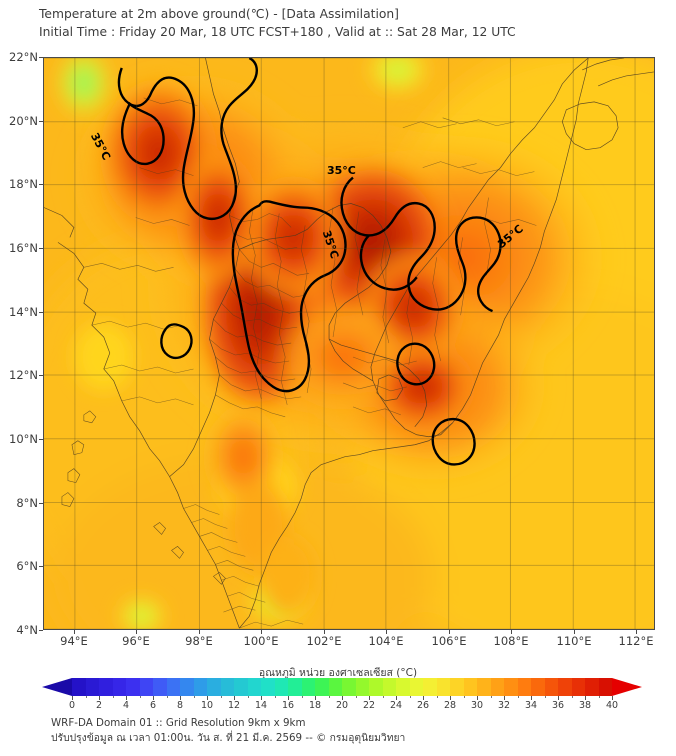 The width and height of the screenshot is (676, 756). Describe the element at coordinates (636, 641) in the screenshot. I see `lon-label-112e: 112°E` at that location.